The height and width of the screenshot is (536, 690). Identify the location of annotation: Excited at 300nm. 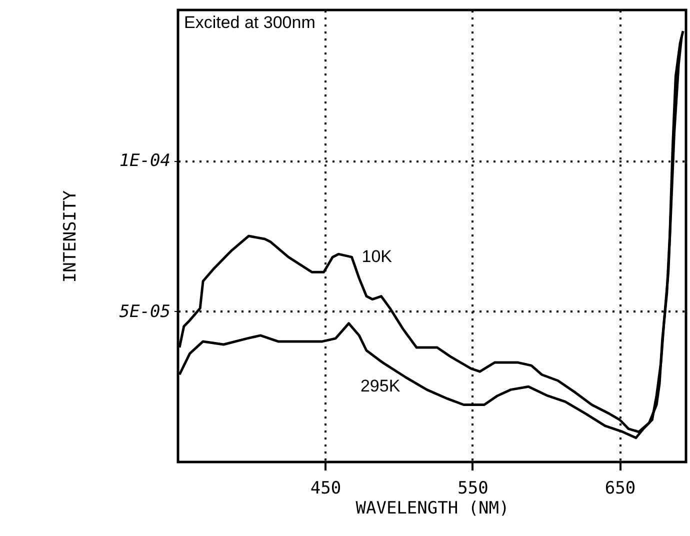
(250, 22).